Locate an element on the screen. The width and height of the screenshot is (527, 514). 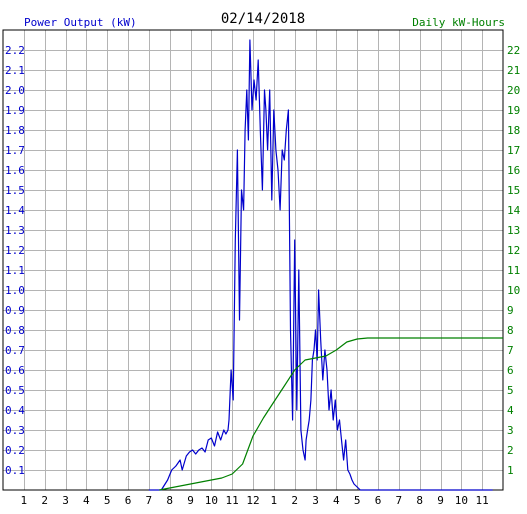
y-left-tick-label: 1.3 is located at coordinates (15, 230).